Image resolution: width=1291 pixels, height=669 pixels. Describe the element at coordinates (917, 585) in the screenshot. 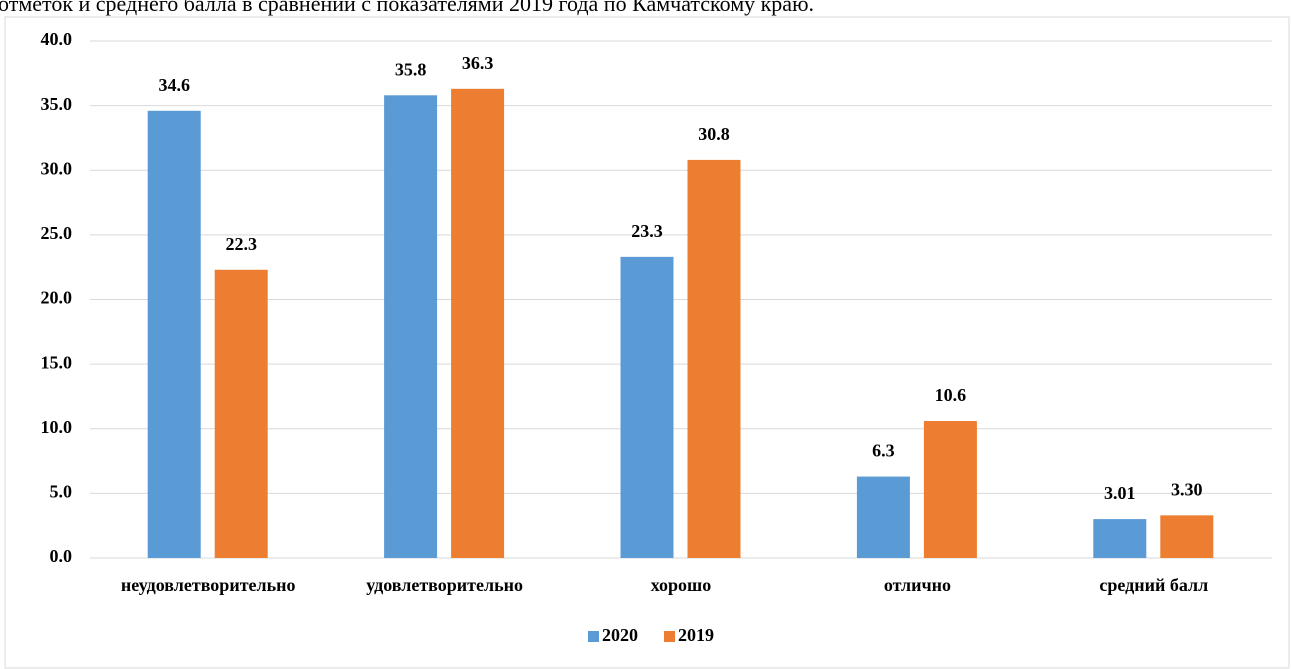

I see `x-tick-label: отлично` at that location.